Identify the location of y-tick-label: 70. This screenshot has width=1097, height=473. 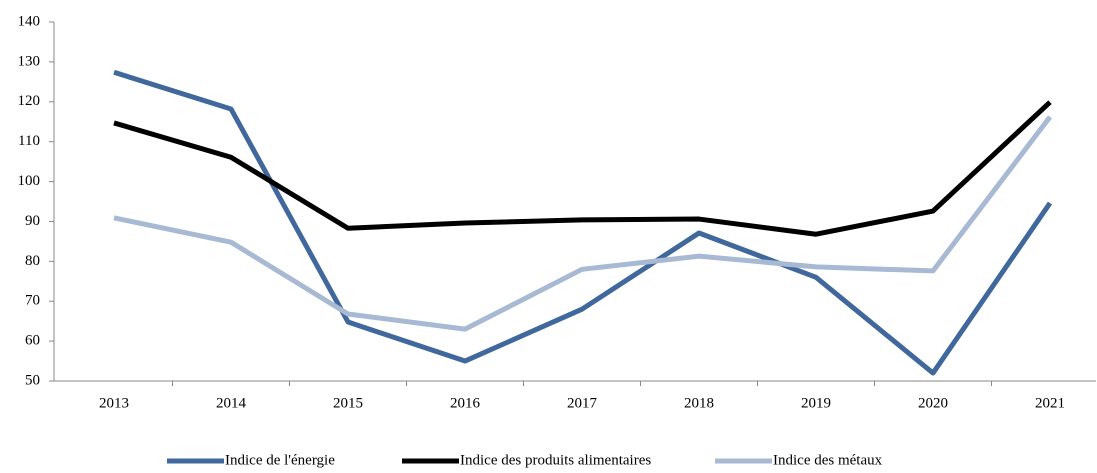
(32, 301).